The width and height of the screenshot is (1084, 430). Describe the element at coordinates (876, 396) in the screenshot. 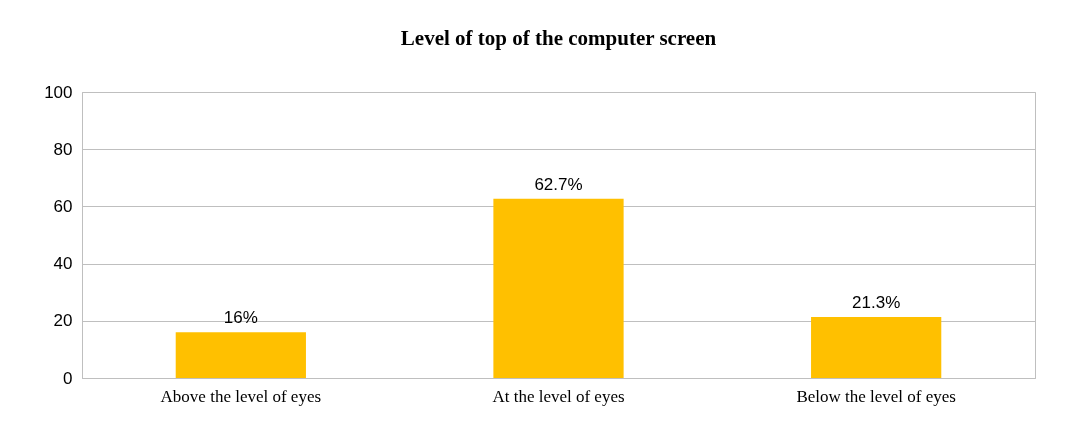

I see `x-tick-label: Below the level of eyes` at that location.